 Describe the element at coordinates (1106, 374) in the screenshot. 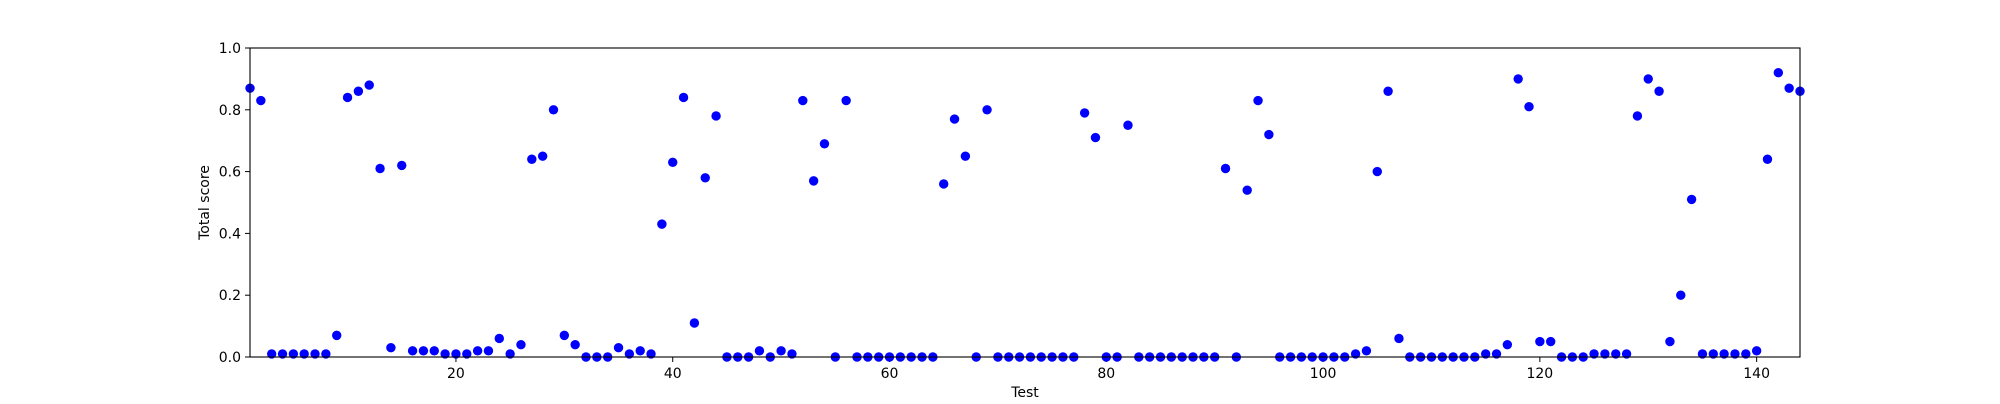

I see `x-tick-label: 80` at that location.